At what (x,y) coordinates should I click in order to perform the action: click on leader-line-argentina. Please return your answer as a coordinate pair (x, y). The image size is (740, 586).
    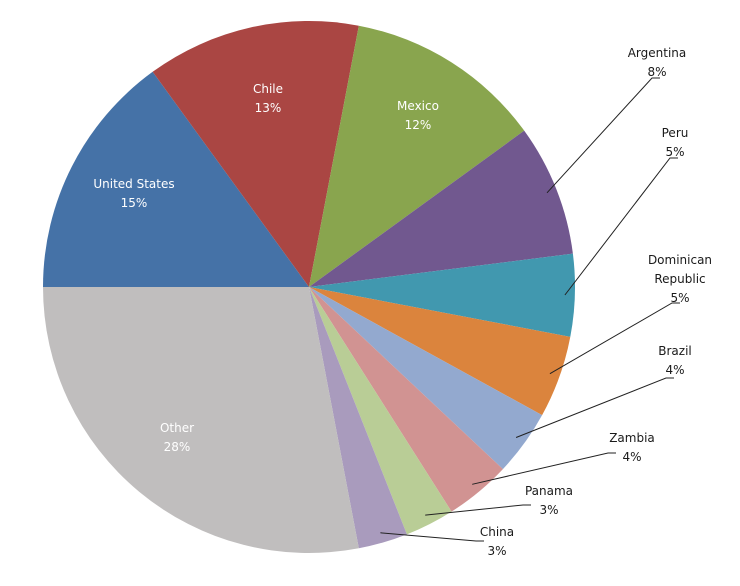
    Looking at the image, I should click on (603, 135).